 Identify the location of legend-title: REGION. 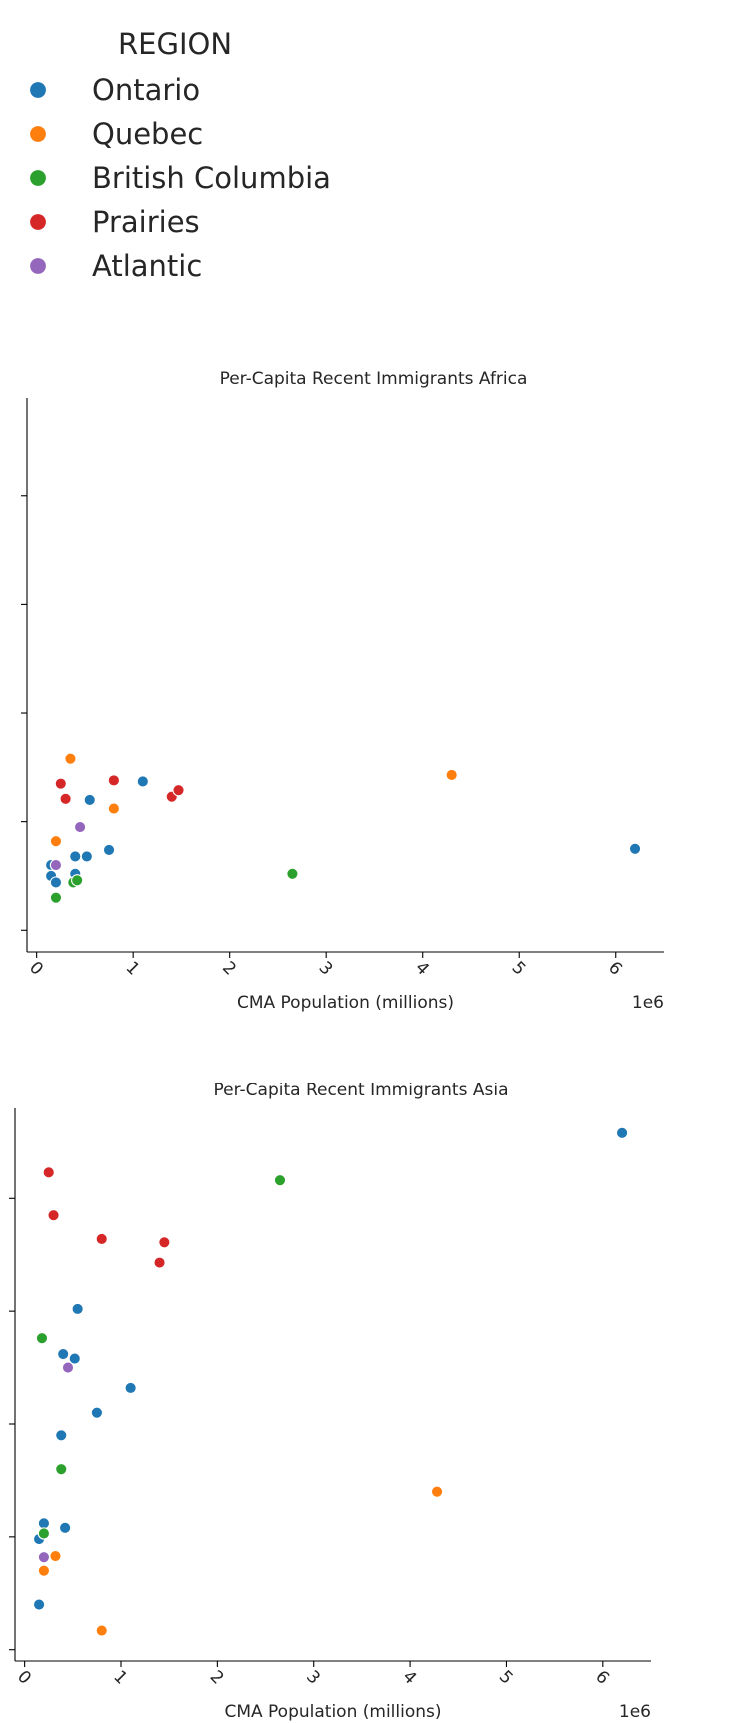
(175, 44).